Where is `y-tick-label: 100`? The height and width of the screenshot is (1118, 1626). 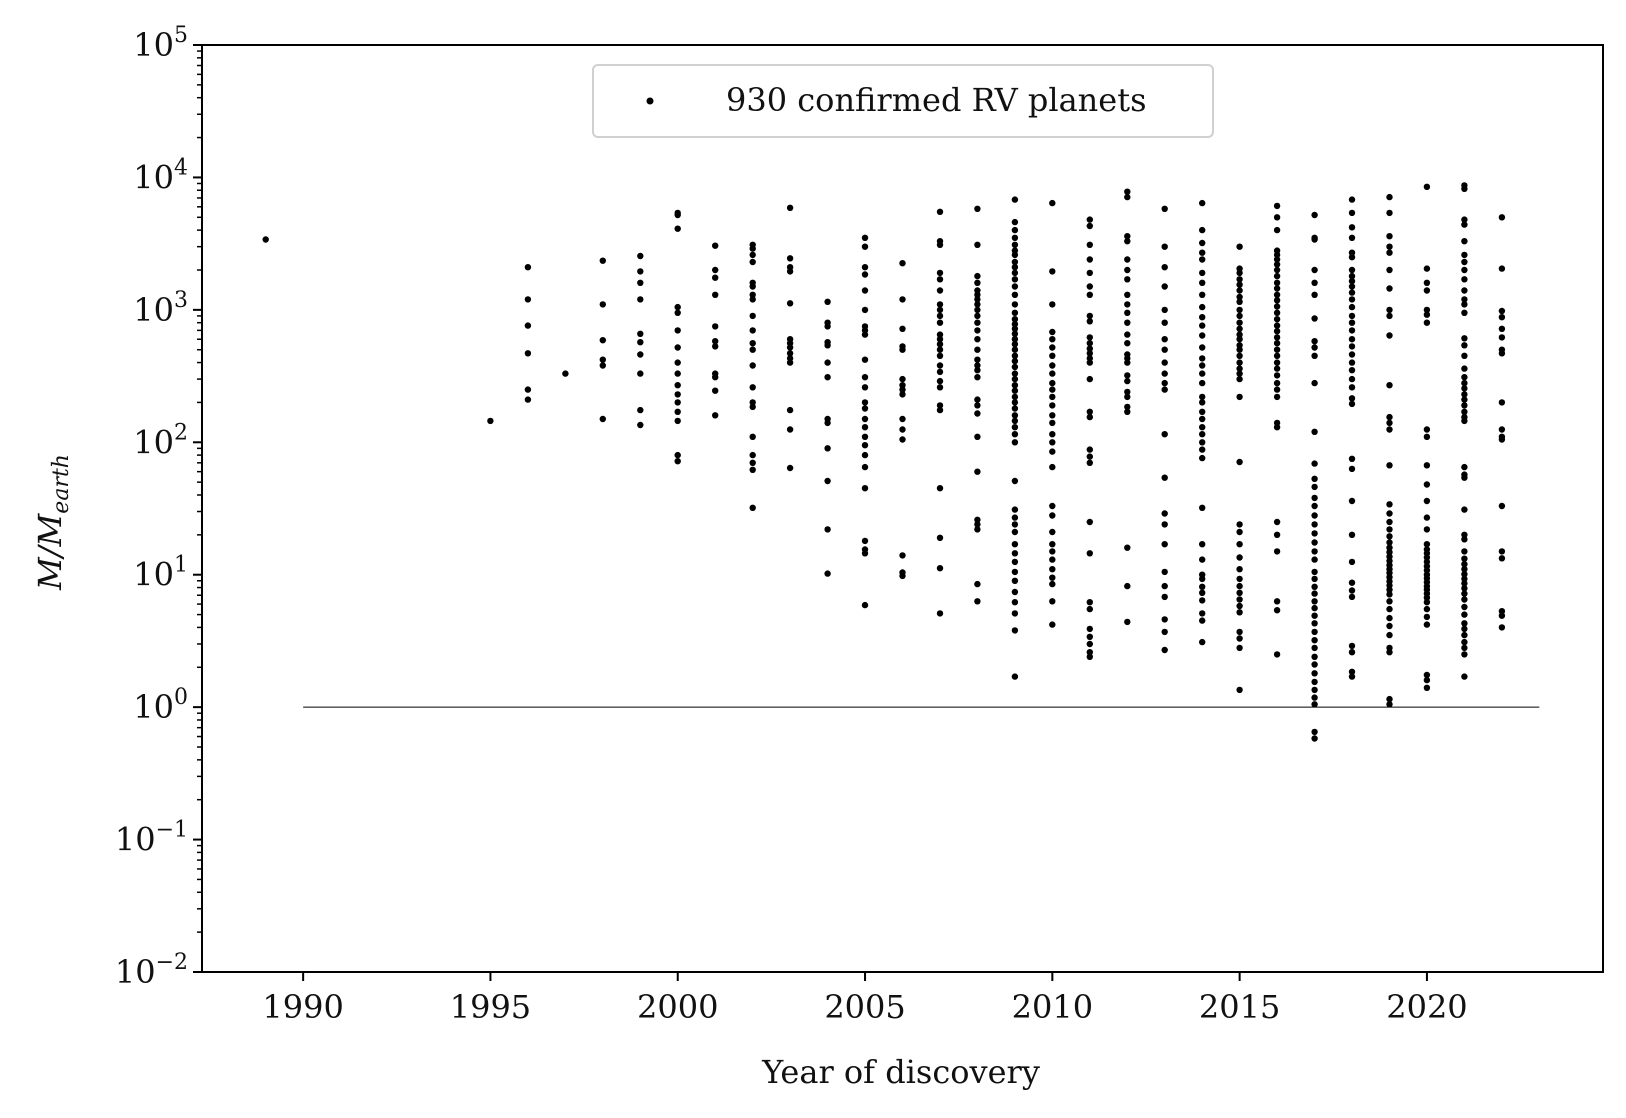 y-tick-label: 100 is located at coordinates (160, 705).